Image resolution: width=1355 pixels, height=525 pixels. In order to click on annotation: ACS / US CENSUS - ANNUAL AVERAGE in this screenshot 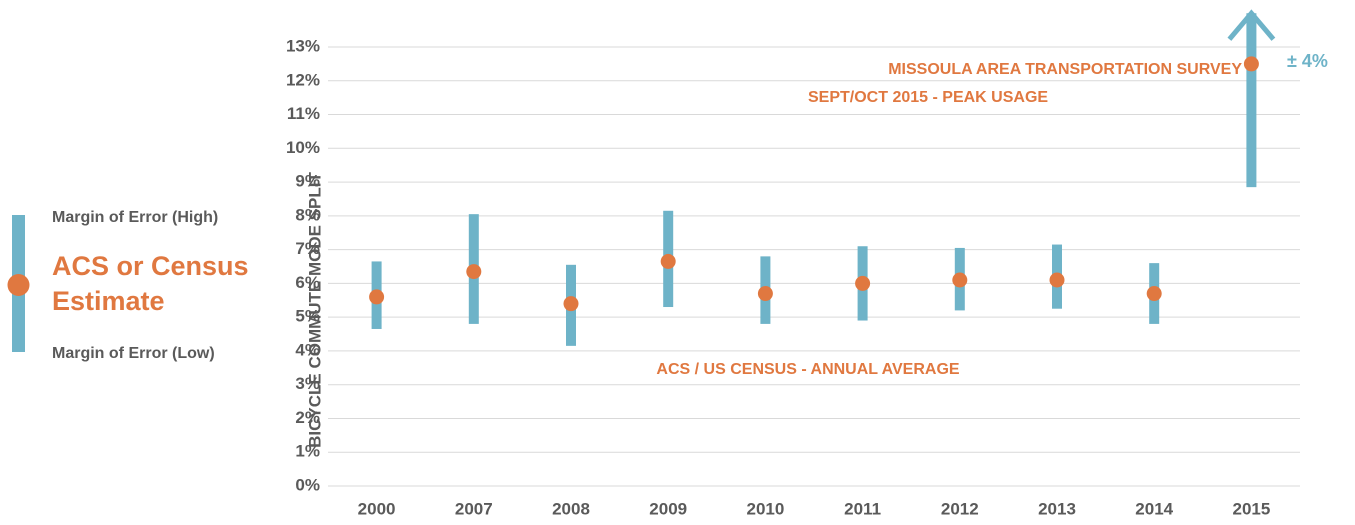, I will do `click(807, 369)`.